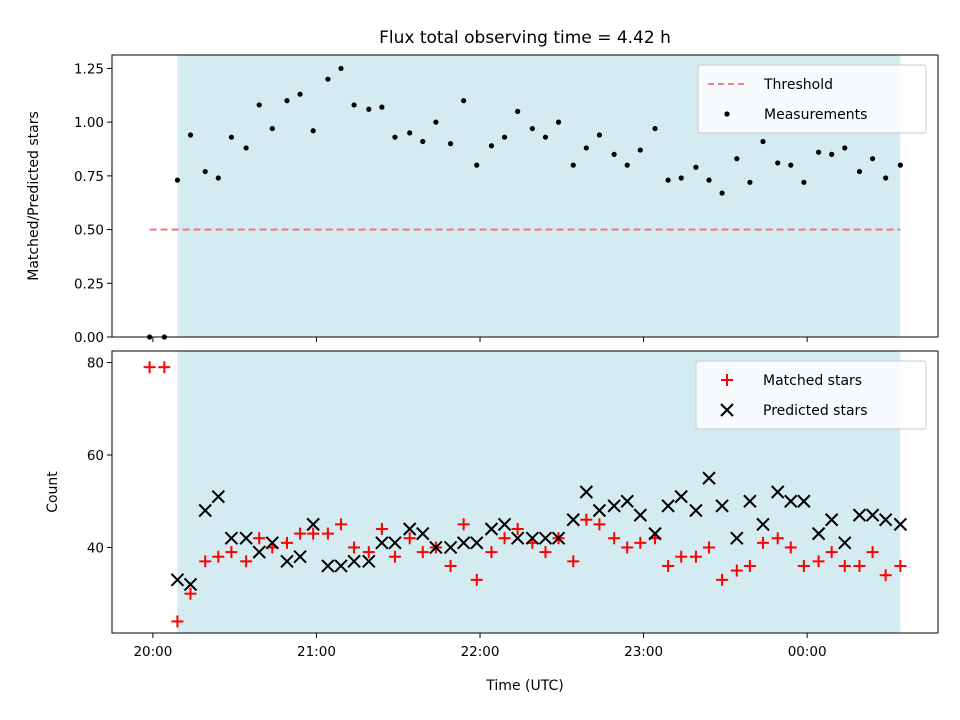  I want to click on bottom-legend: Matched stars Predicted stars, so click(811, 395).